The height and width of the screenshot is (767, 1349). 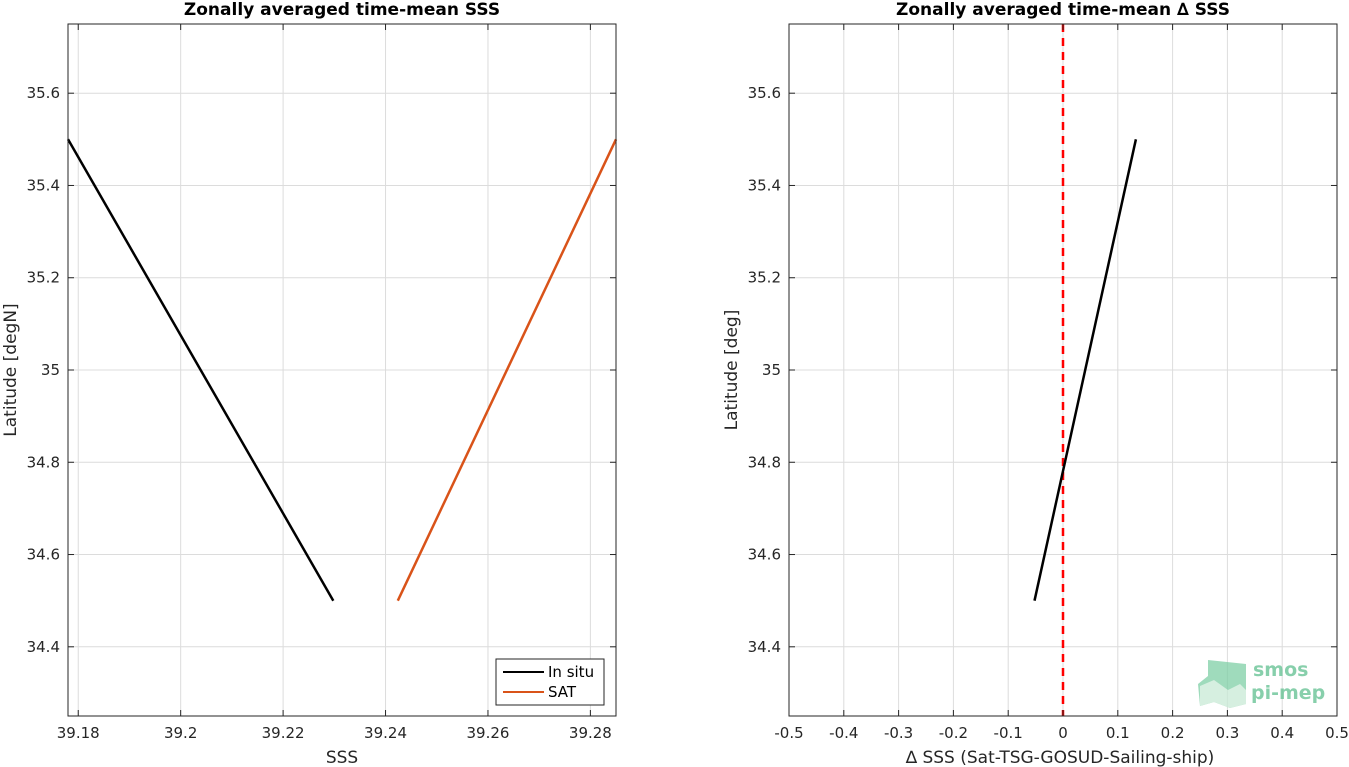 What do you see at coordinates (562, 692) in the screenshot?
I see `legend-sat-label: SAT` at bounding box center [562, 692].